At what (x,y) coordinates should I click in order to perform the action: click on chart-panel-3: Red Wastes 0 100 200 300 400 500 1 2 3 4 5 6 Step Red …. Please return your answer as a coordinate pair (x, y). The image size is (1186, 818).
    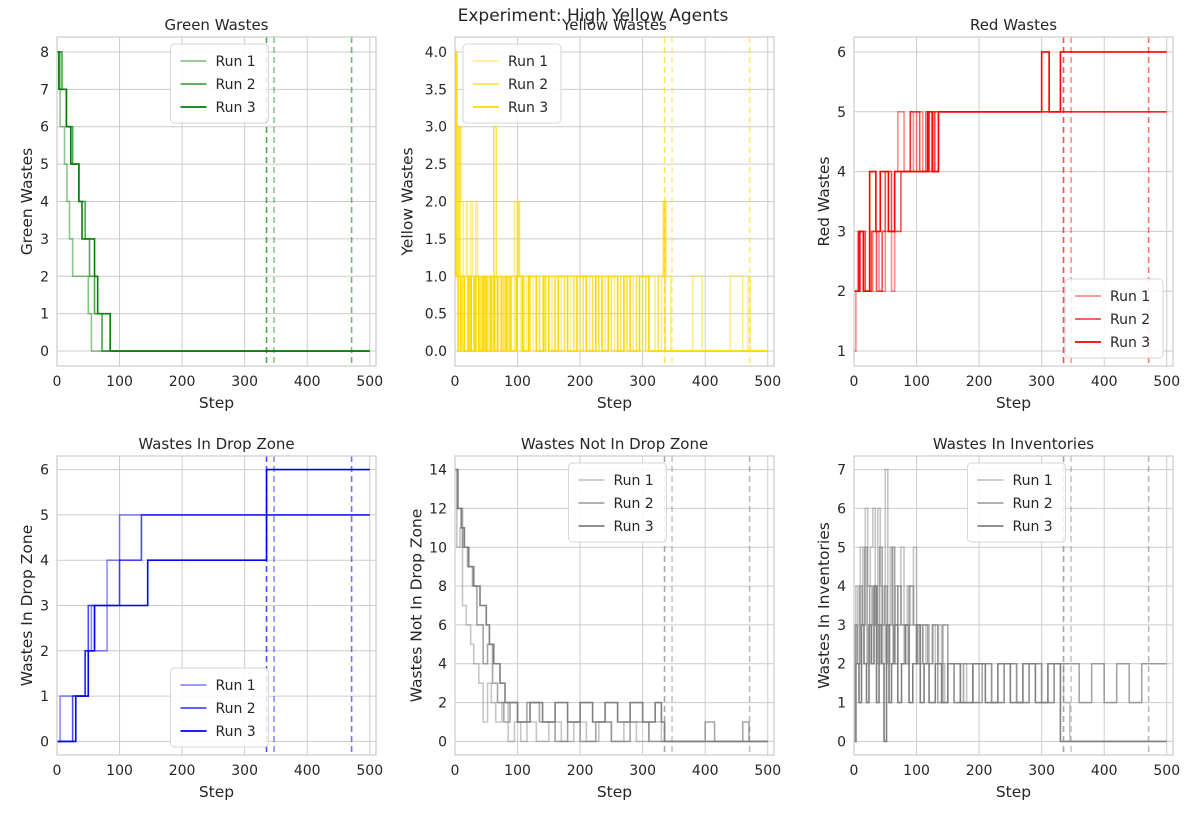
    Looking at the image, I should click on (997, 214).